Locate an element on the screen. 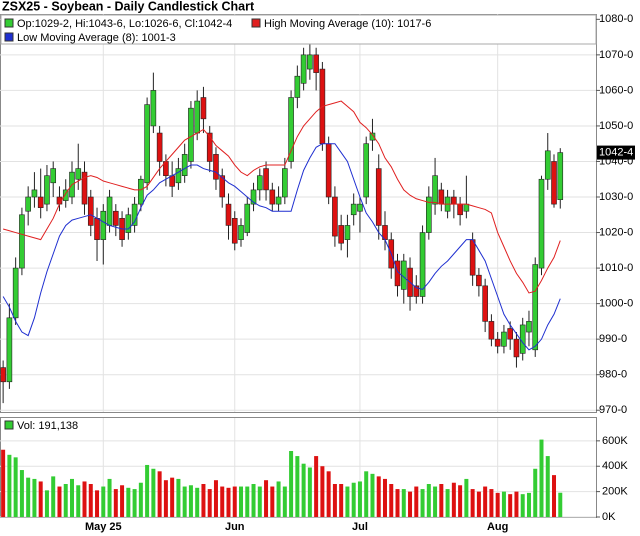 The height and width of the screenshot is (536, 640). y-tick-label: 1050-0 is located at coordinates (616, 126).